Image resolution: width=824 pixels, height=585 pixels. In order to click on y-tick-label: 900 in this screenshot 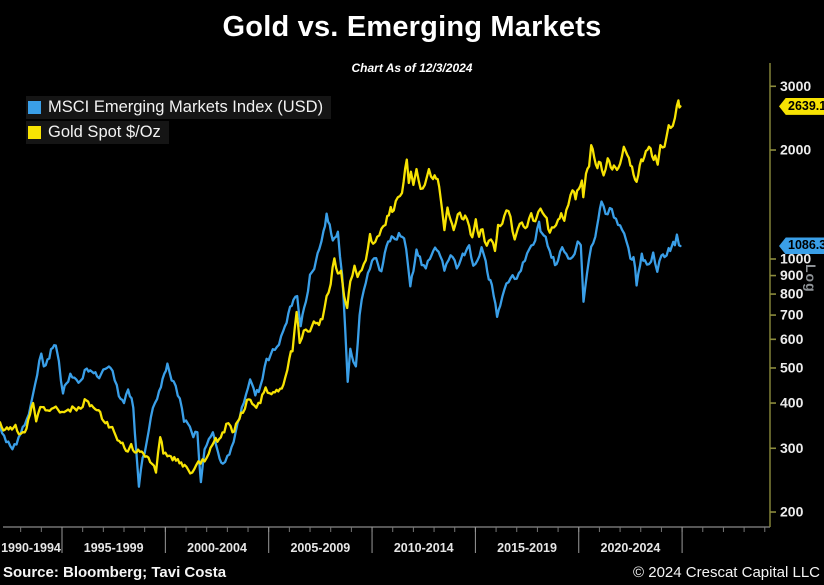, I will do `click(792, 275)`.